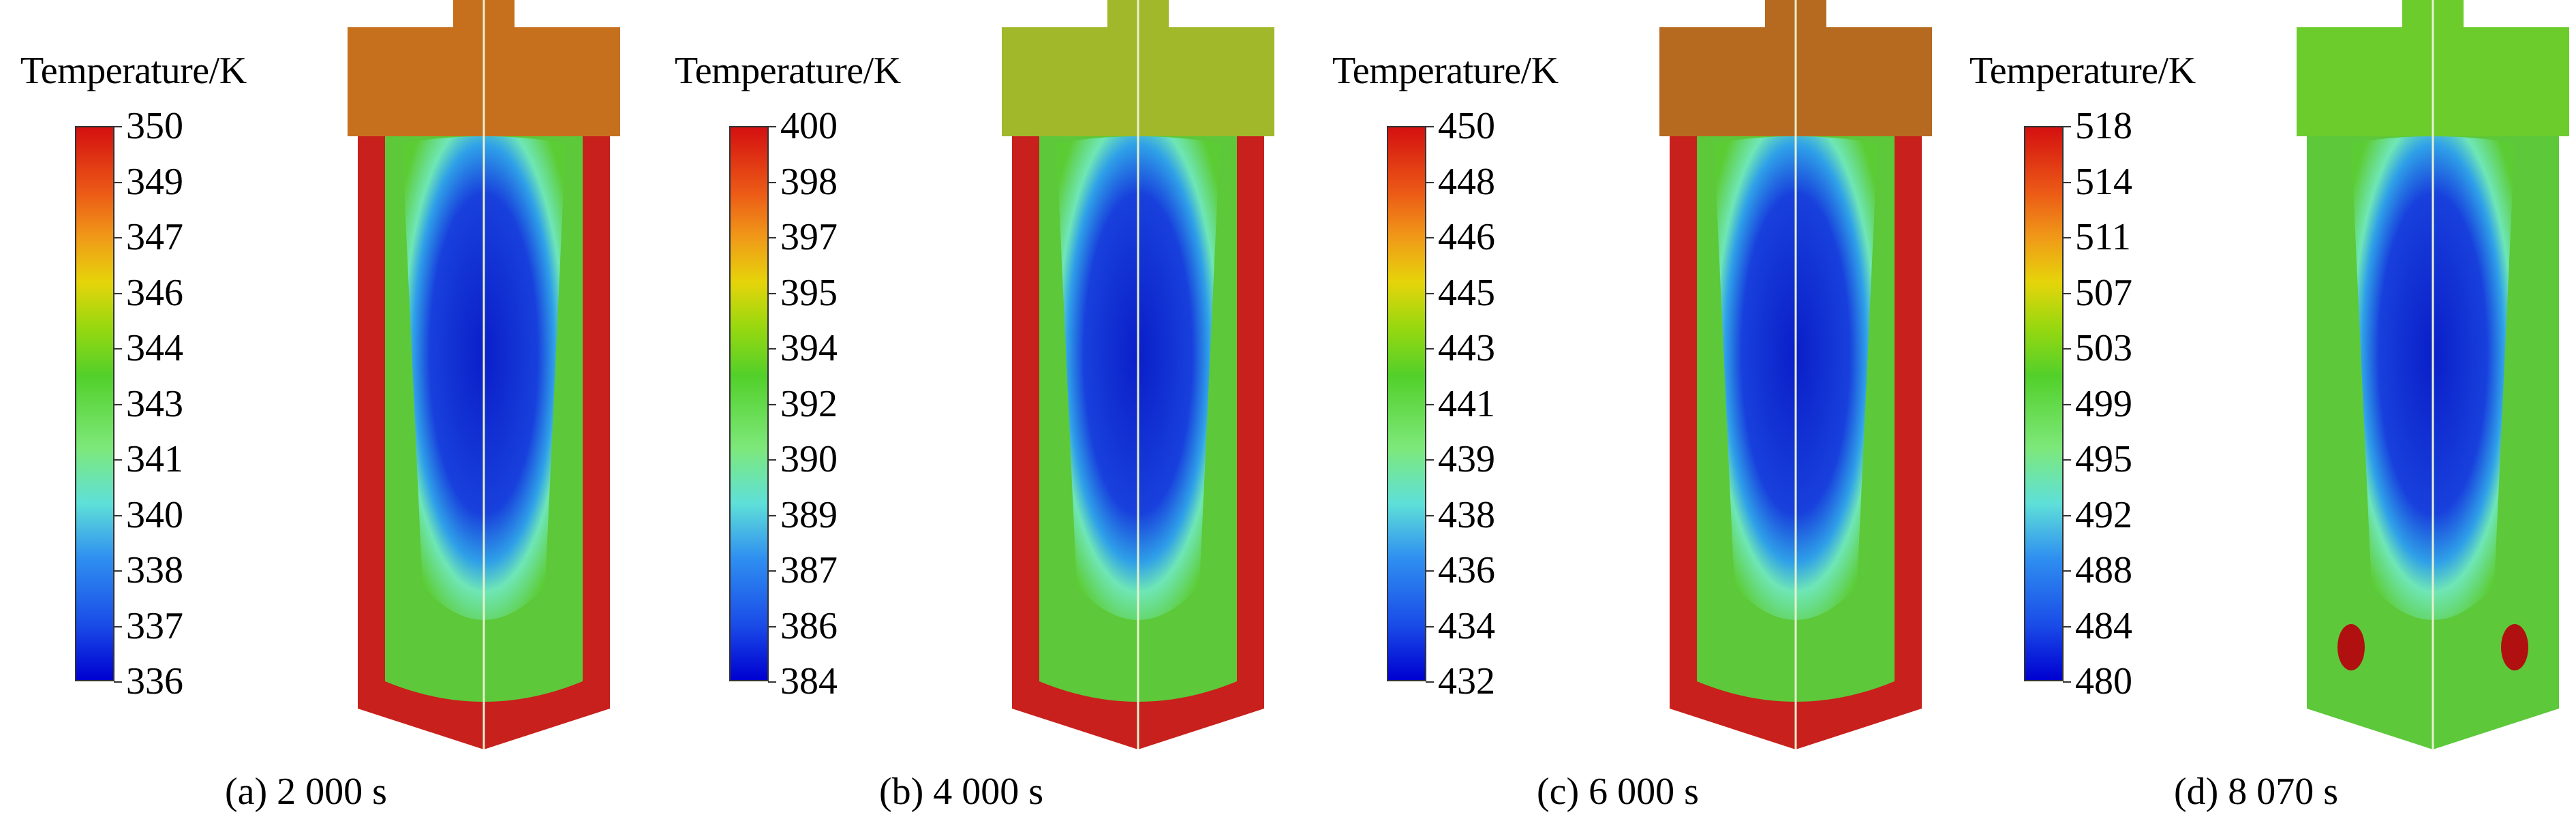 This screenshot has height=821, width=2576. What do you see at coordinates (803, 293) in the screenshot?
I see `colorbar-tick-label: 395` at bounding box center [803, 293].